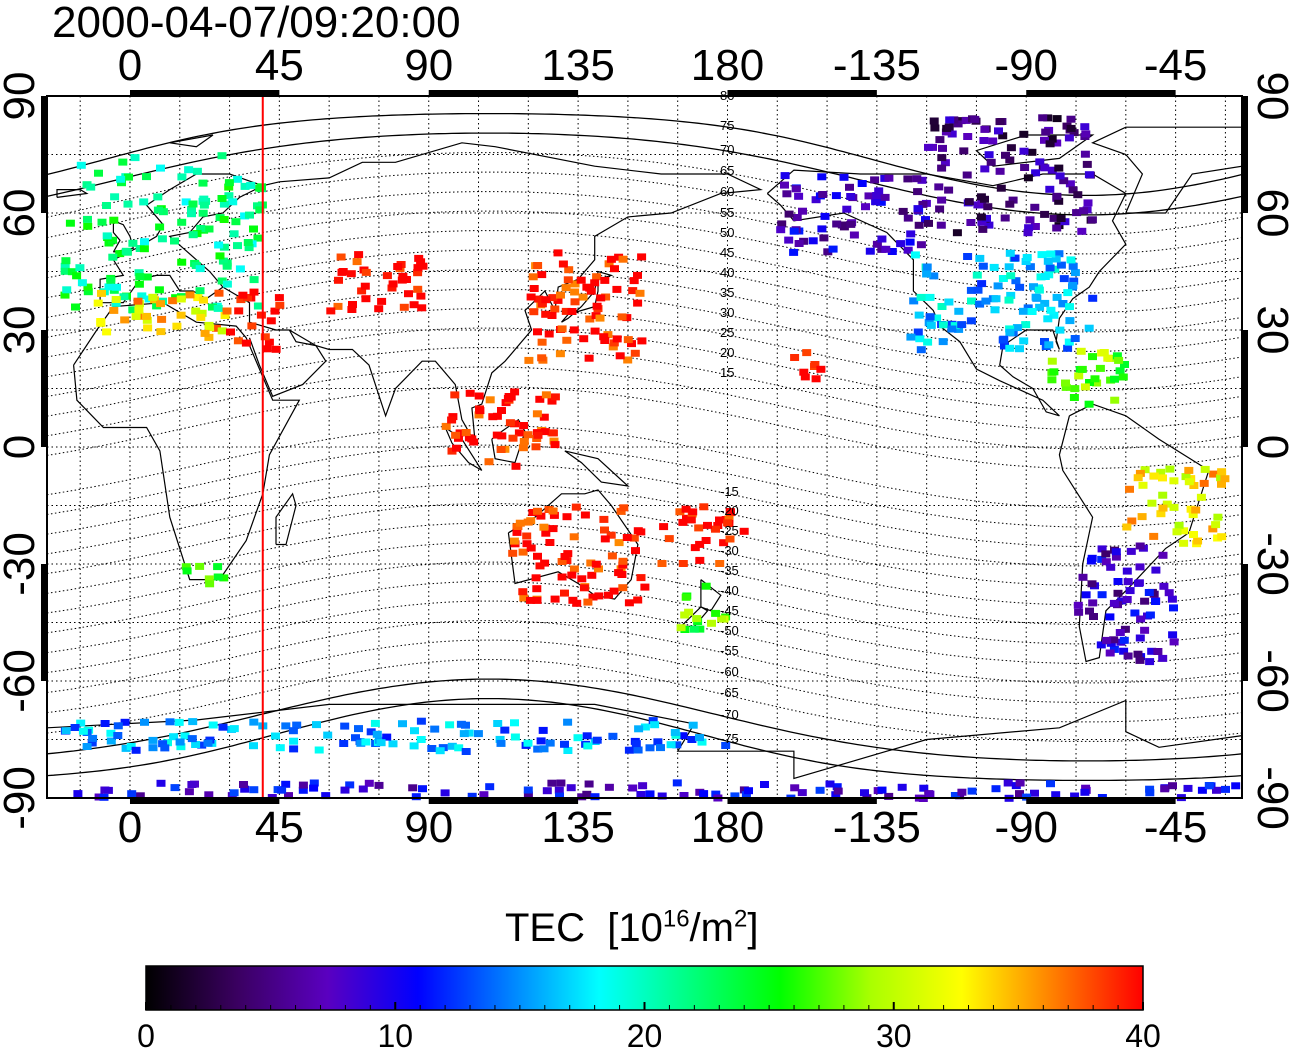 The height and width of the screenshot is (1057, 1292). Describe the element at coordinates (256, 23) in the screenshot. I see `timestamp-title: 2000-04-07/09:20:00` at that location.